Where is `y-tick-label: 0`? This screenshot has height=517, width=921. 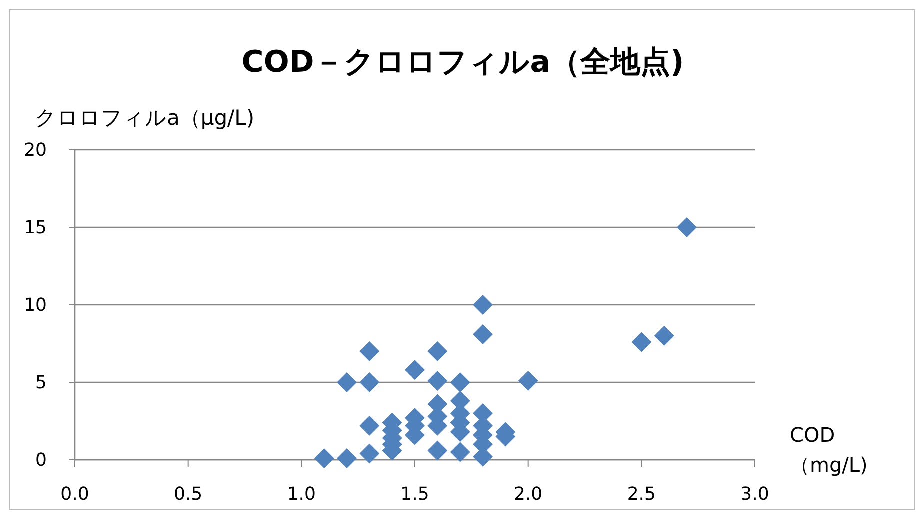
y-tick-label: 0 is located at coordinates (41, 460).